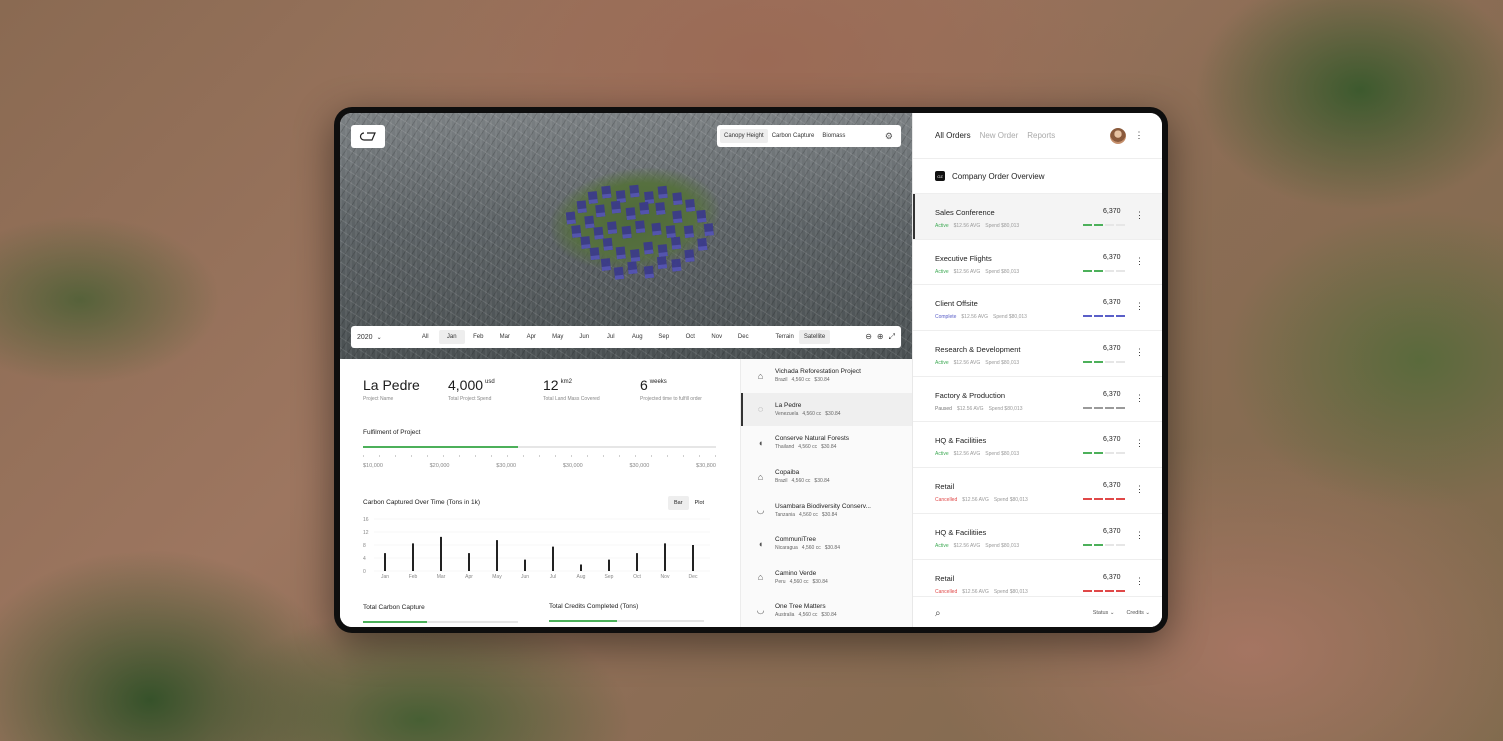 This screenshot has width=1503, height=741. What do you see at coordinates (834, 136) in the screenshot?
I see `tab-biomass: Biomass` at bounding box center [834, 136].